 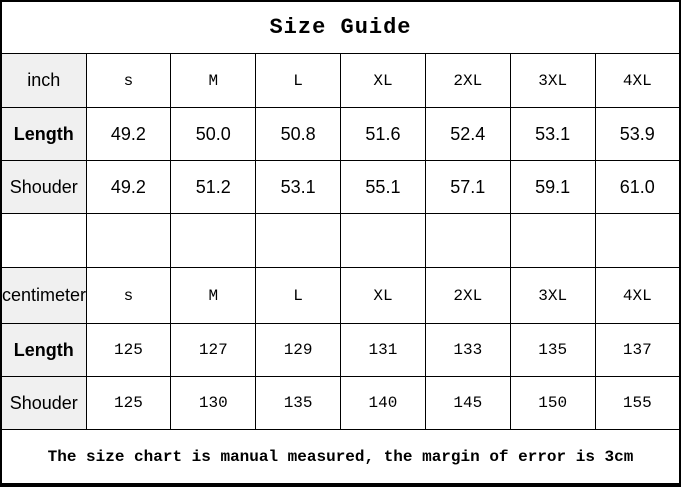 What do you see at coordinates (383, 350) in the screenshot?
I see `measurement-value-cell: 131` at bounding box center [383, 350].